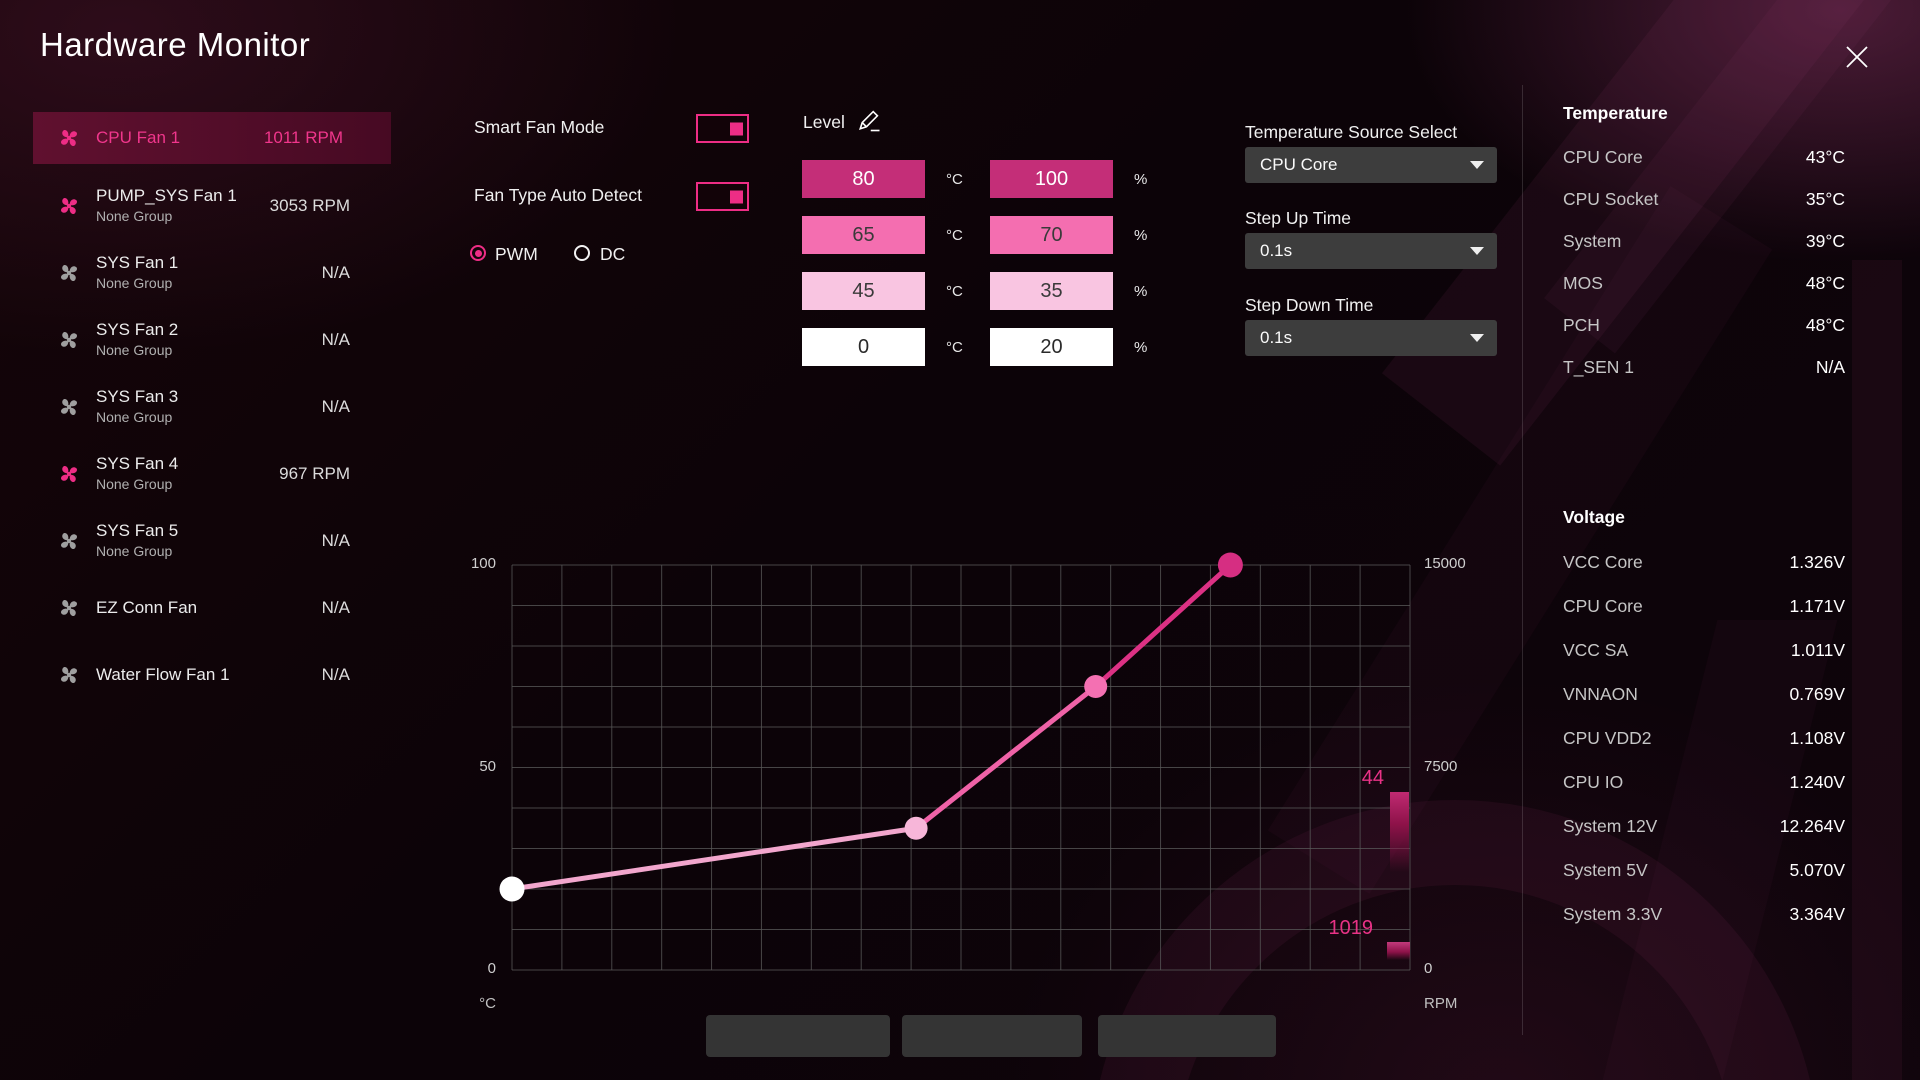 The width and height of the screenshot is (1920, 1080). Describe the element at coordinates (212, 540) in the screenshot. I see `sidebar-item-sys-fan-5: SYS Fan 5 None Group N/A` at that location.